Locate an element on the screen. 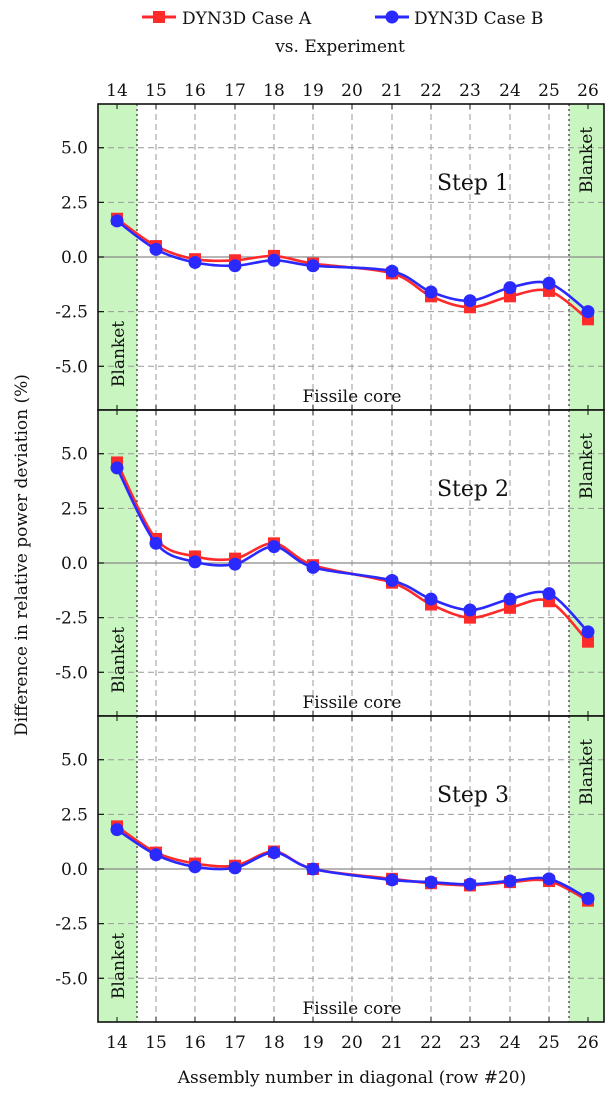 The image size is (606, 1097). x-tick-label-bottom: 15 is located at coordinates (156, 1043).